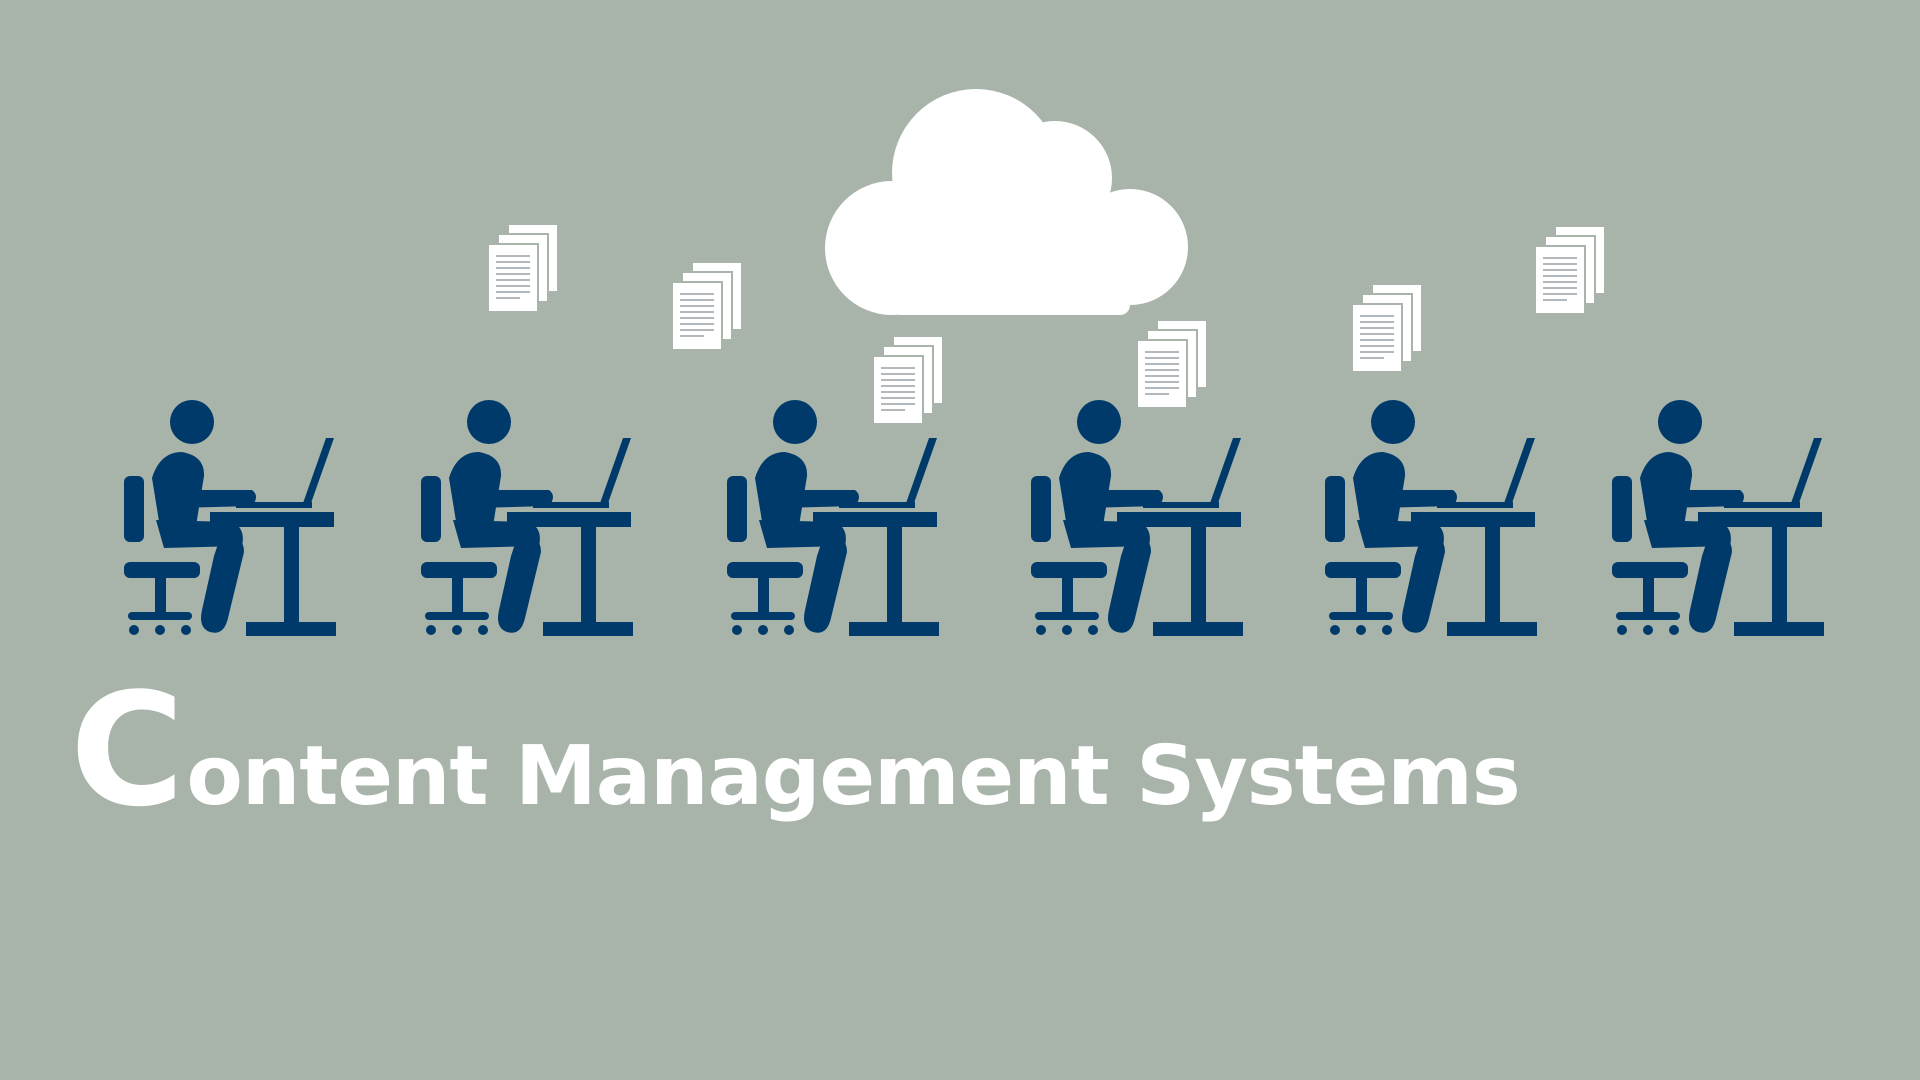 The width and height of the screenshot is (1920, 1080). Describe the element at coordinates (1006, 202) in the screenshot. I see `cloud-icon` at that location.